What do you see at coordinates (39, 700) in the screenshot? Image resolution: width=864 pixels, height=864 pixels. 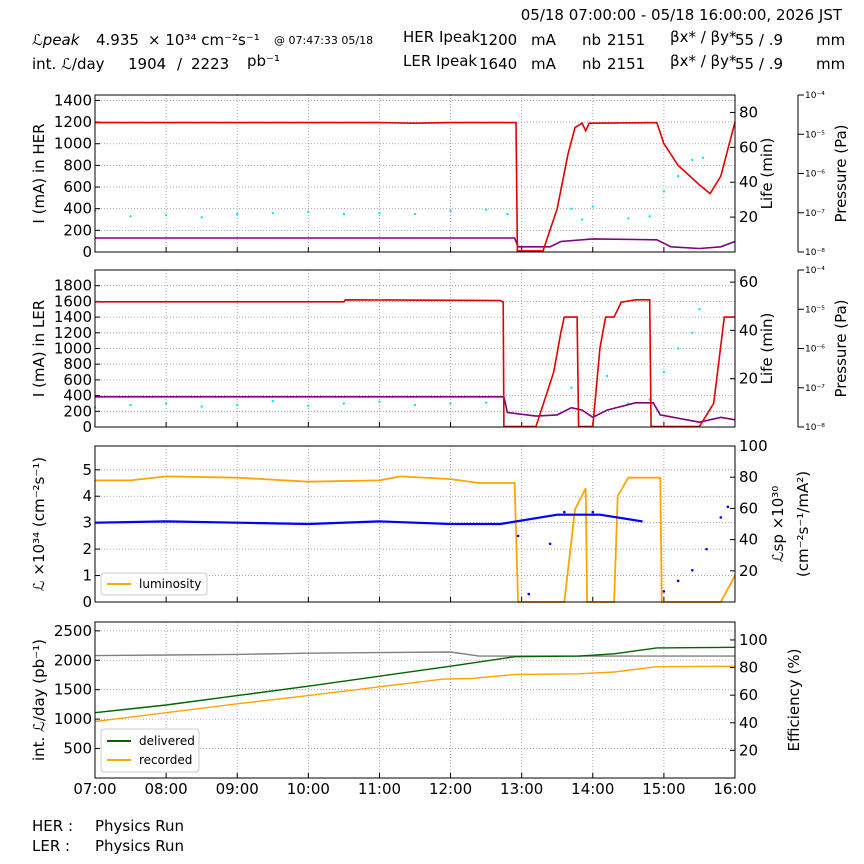 I see `ylabel: int. ℒ/day (pb⁻¹)` at bounding box center [39, 700].